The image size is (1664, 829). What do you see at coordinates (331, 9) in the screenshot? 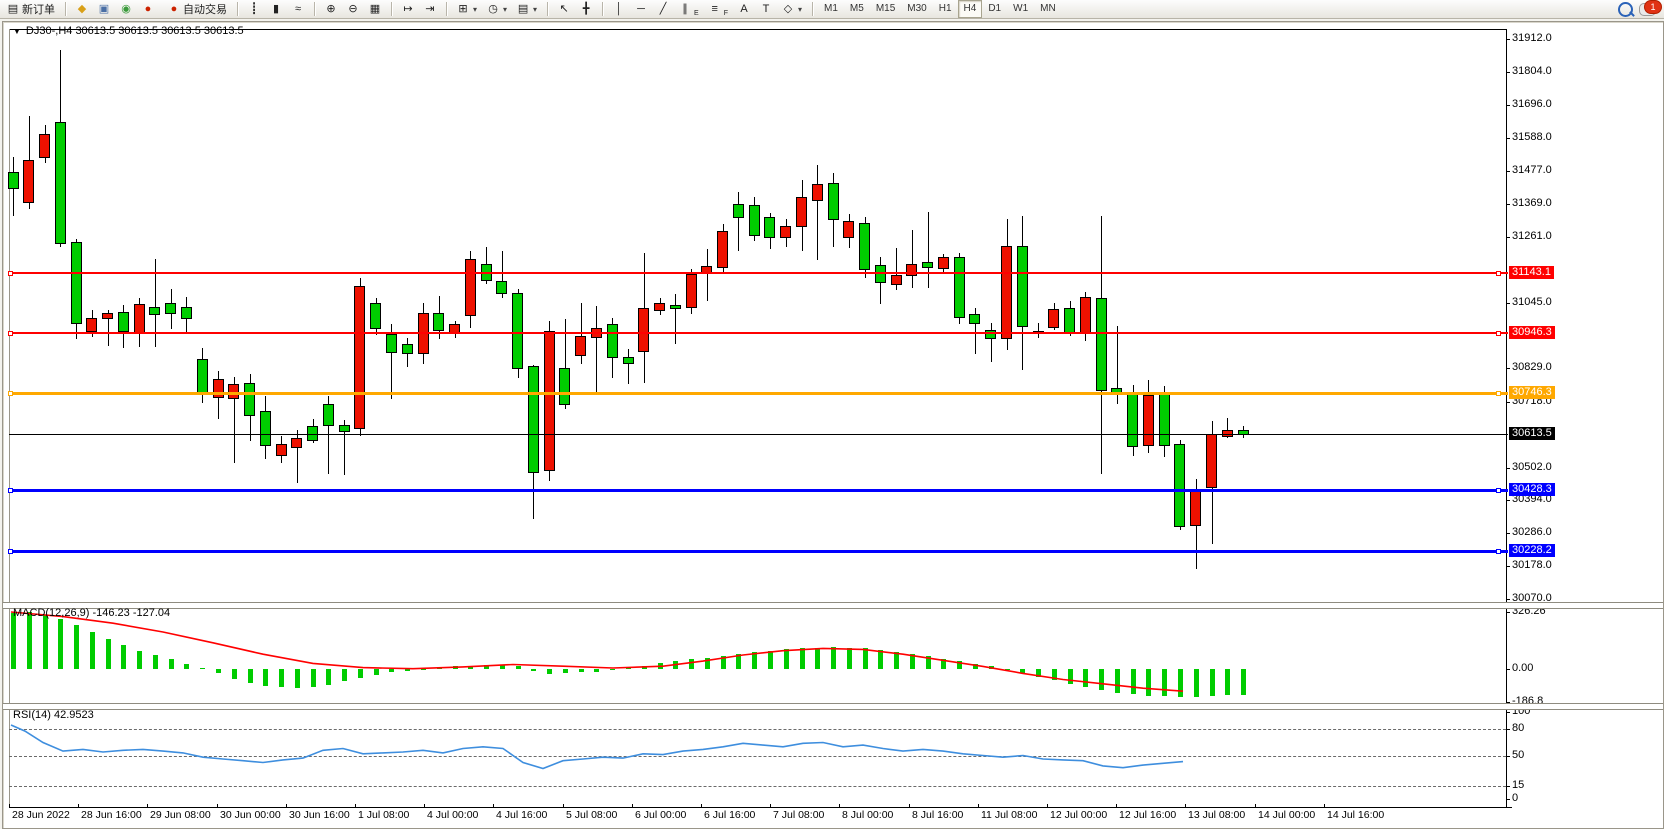
I see `zoom-in-button: ⊕` at bounding box center [331, 9].